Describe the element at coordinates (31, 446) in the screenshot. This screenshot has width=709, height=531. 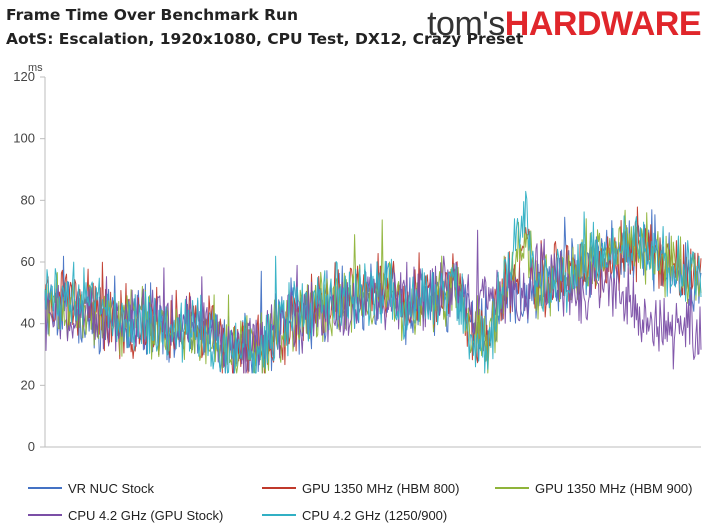
I see `y-tick-label: 0` at that location.